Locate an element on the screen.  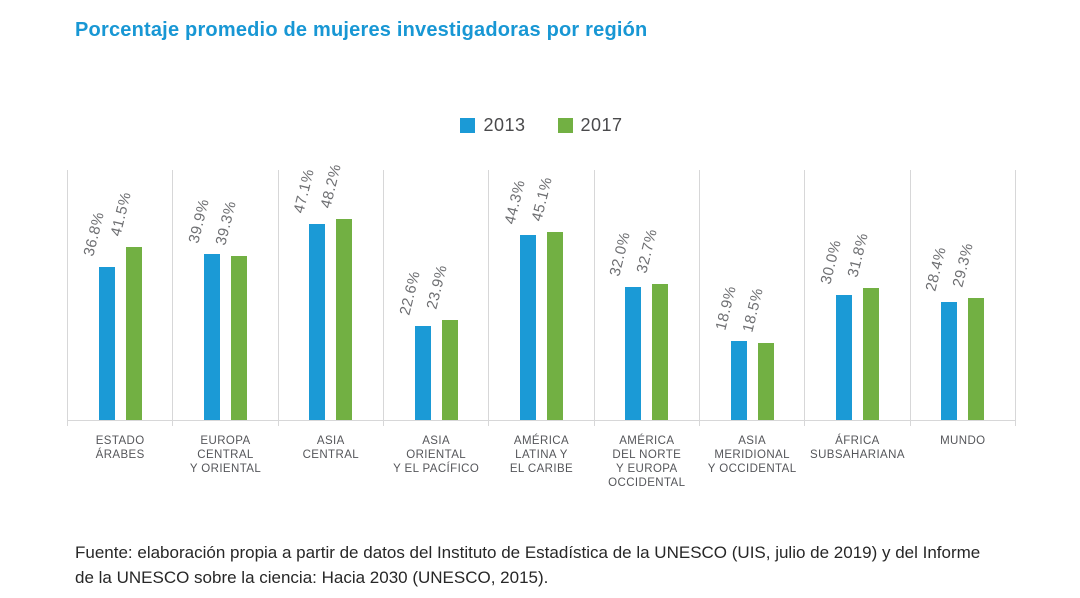
bar-value-label: 39.3% is located at coordinates (226, 223).